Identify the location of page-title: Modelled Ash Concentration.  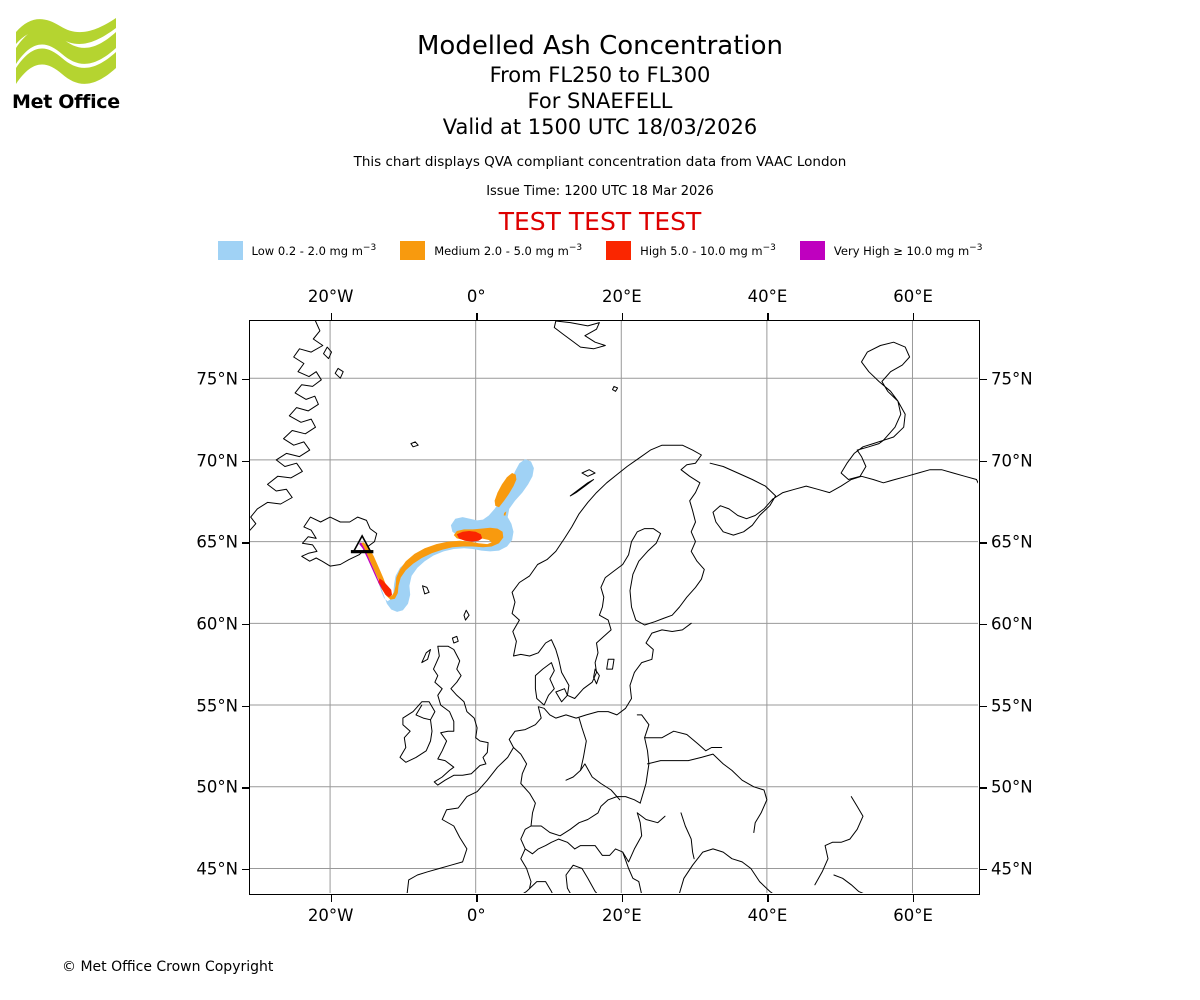
(600, 46).